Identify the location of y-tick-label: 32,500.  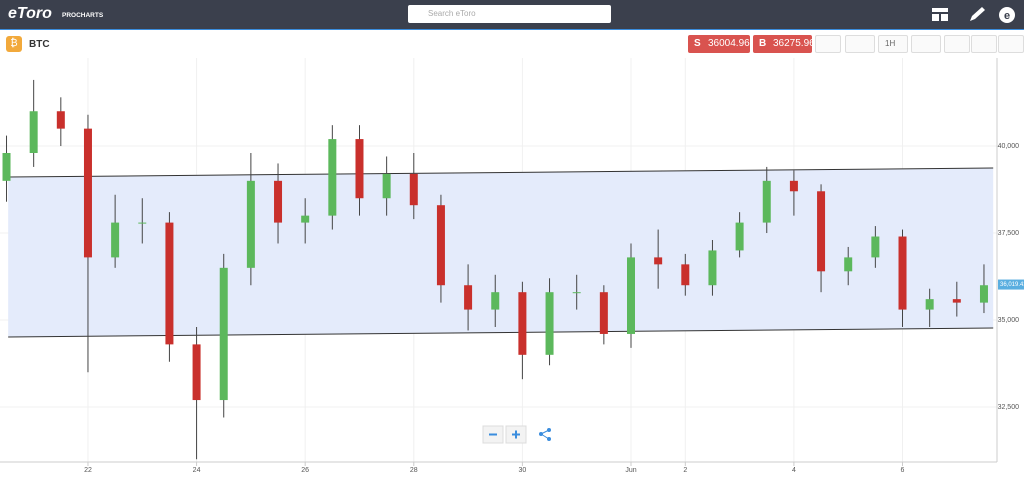
(1009, 407).